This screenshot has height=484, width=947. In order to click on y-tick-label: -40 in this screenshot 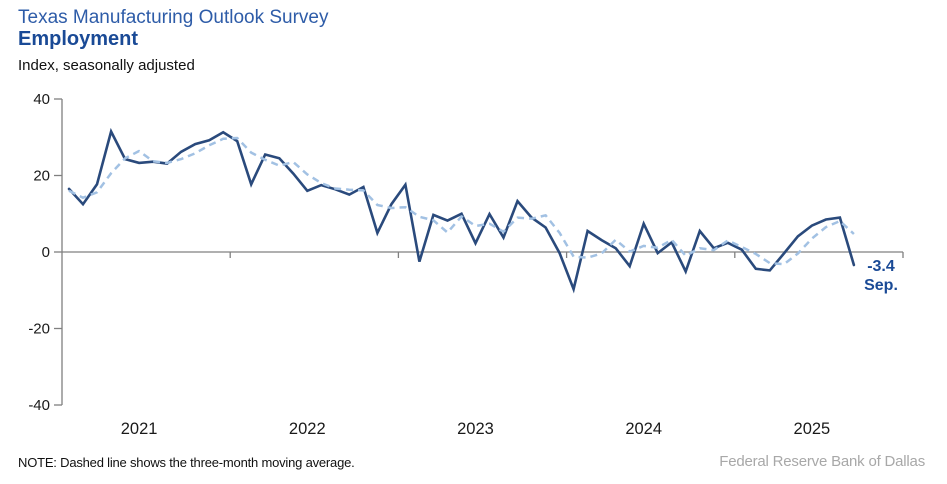, I will do `click(39, 405)`.